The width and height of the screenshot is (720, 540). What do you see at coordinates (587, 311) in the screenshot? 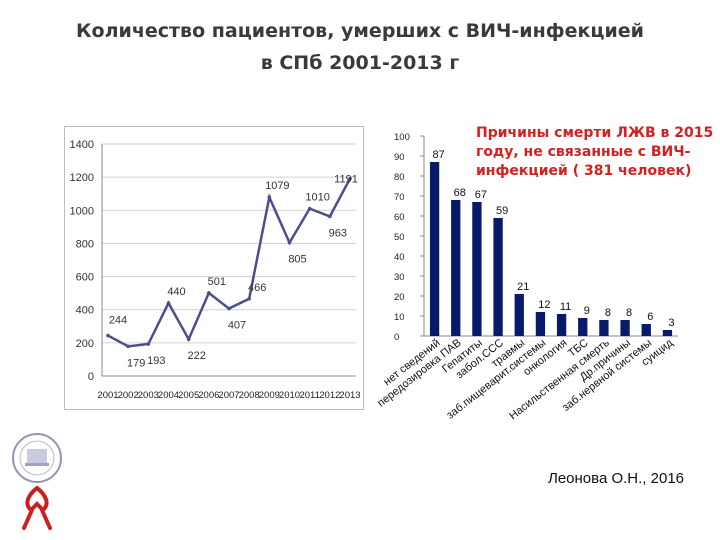
I see `bar-data-label: 9` at bounding box center [587, 311].